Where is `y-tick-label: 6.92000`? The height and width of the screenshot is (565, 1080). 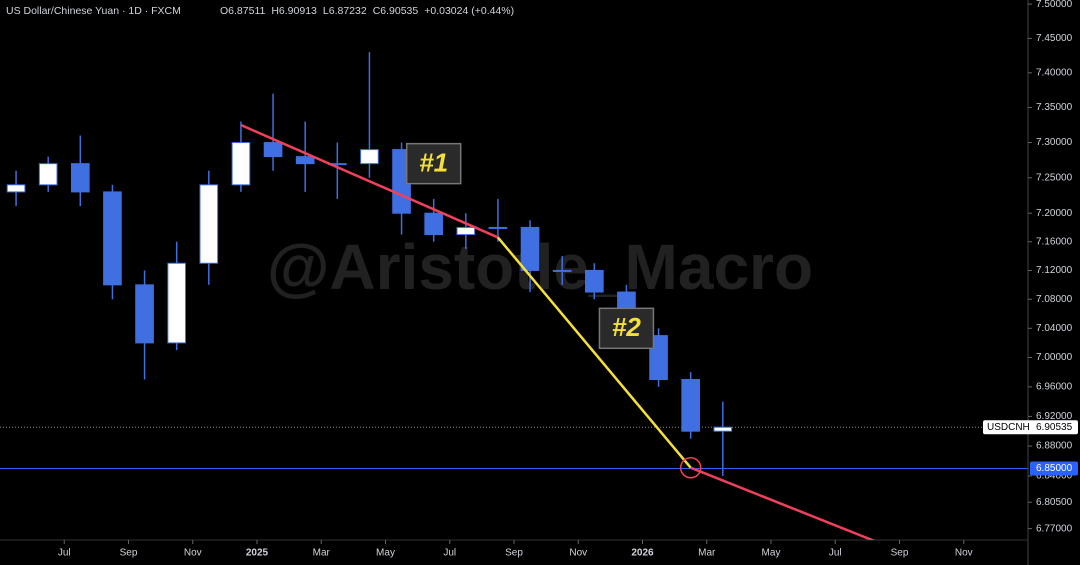
y-tick-label: 6.92000 is located at coordinates (1054, 416).